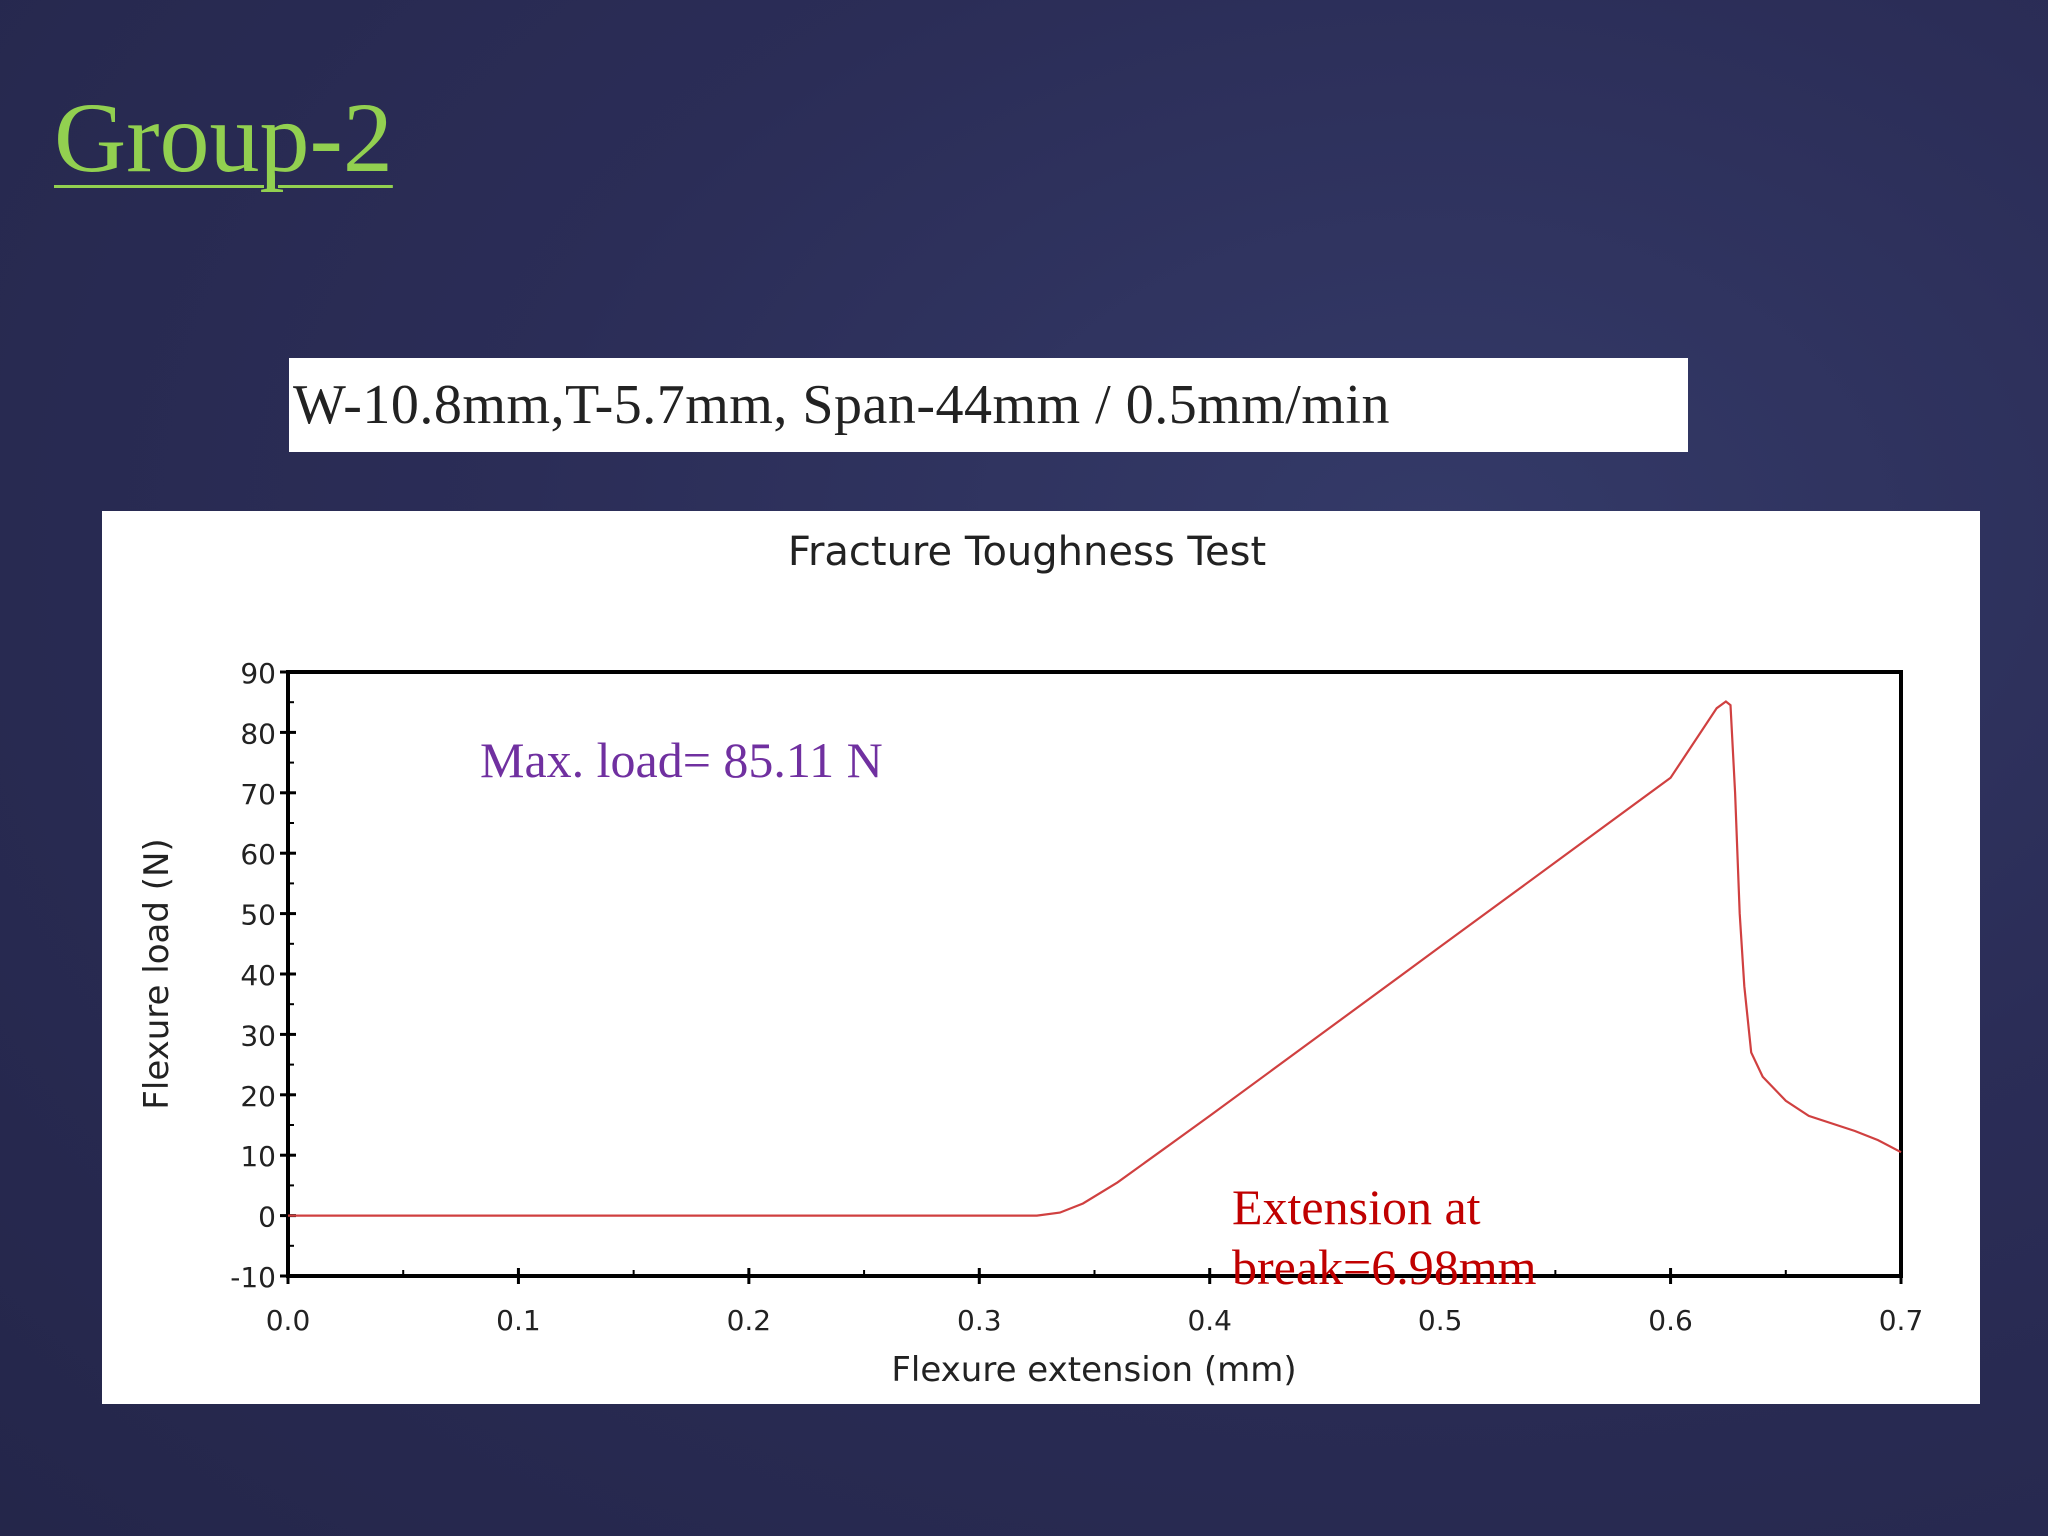 This screenshot has height=1536, width=2048. I want to click on chart-title: Fracture Toughness Test, so click(1027, 552).